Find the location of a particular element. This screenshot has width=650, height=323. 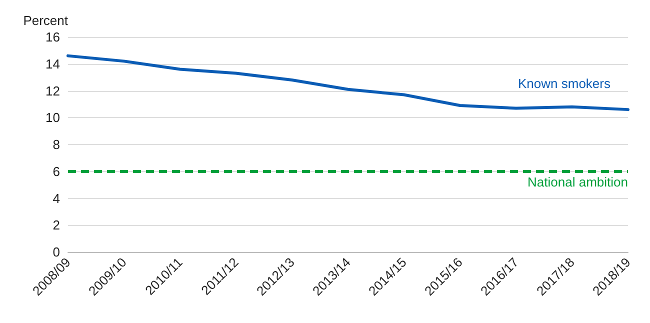

ref-line-label: National ambition is located at coordinates (578, 182).